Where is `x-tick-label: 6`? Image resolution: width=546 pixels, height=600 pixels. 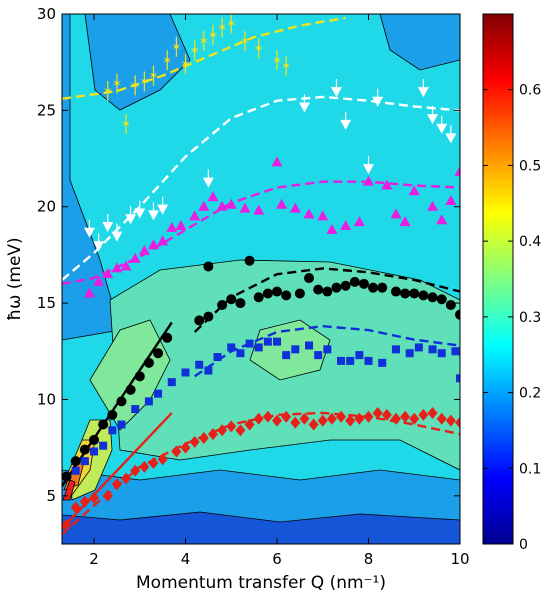 x-tick-label: 6 is located at coordinates (277, 559).